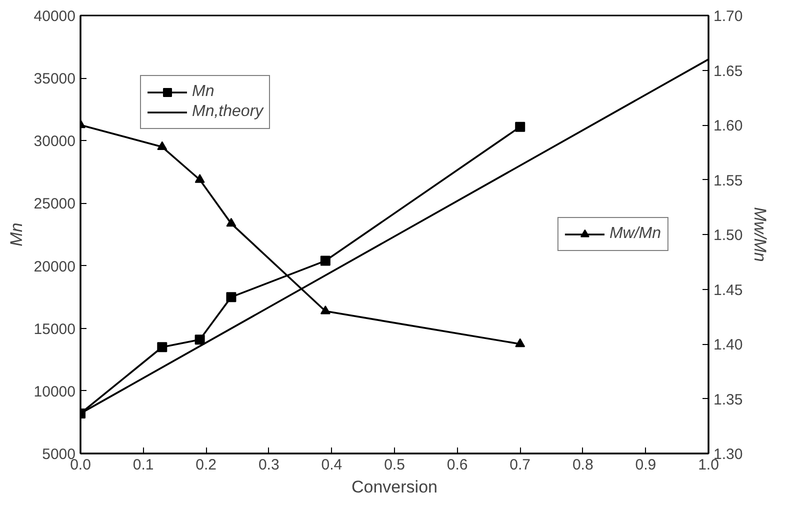 This screenshot has width=798, height=513. I want to click on y-tick-label: 20000, so click(55, 267).